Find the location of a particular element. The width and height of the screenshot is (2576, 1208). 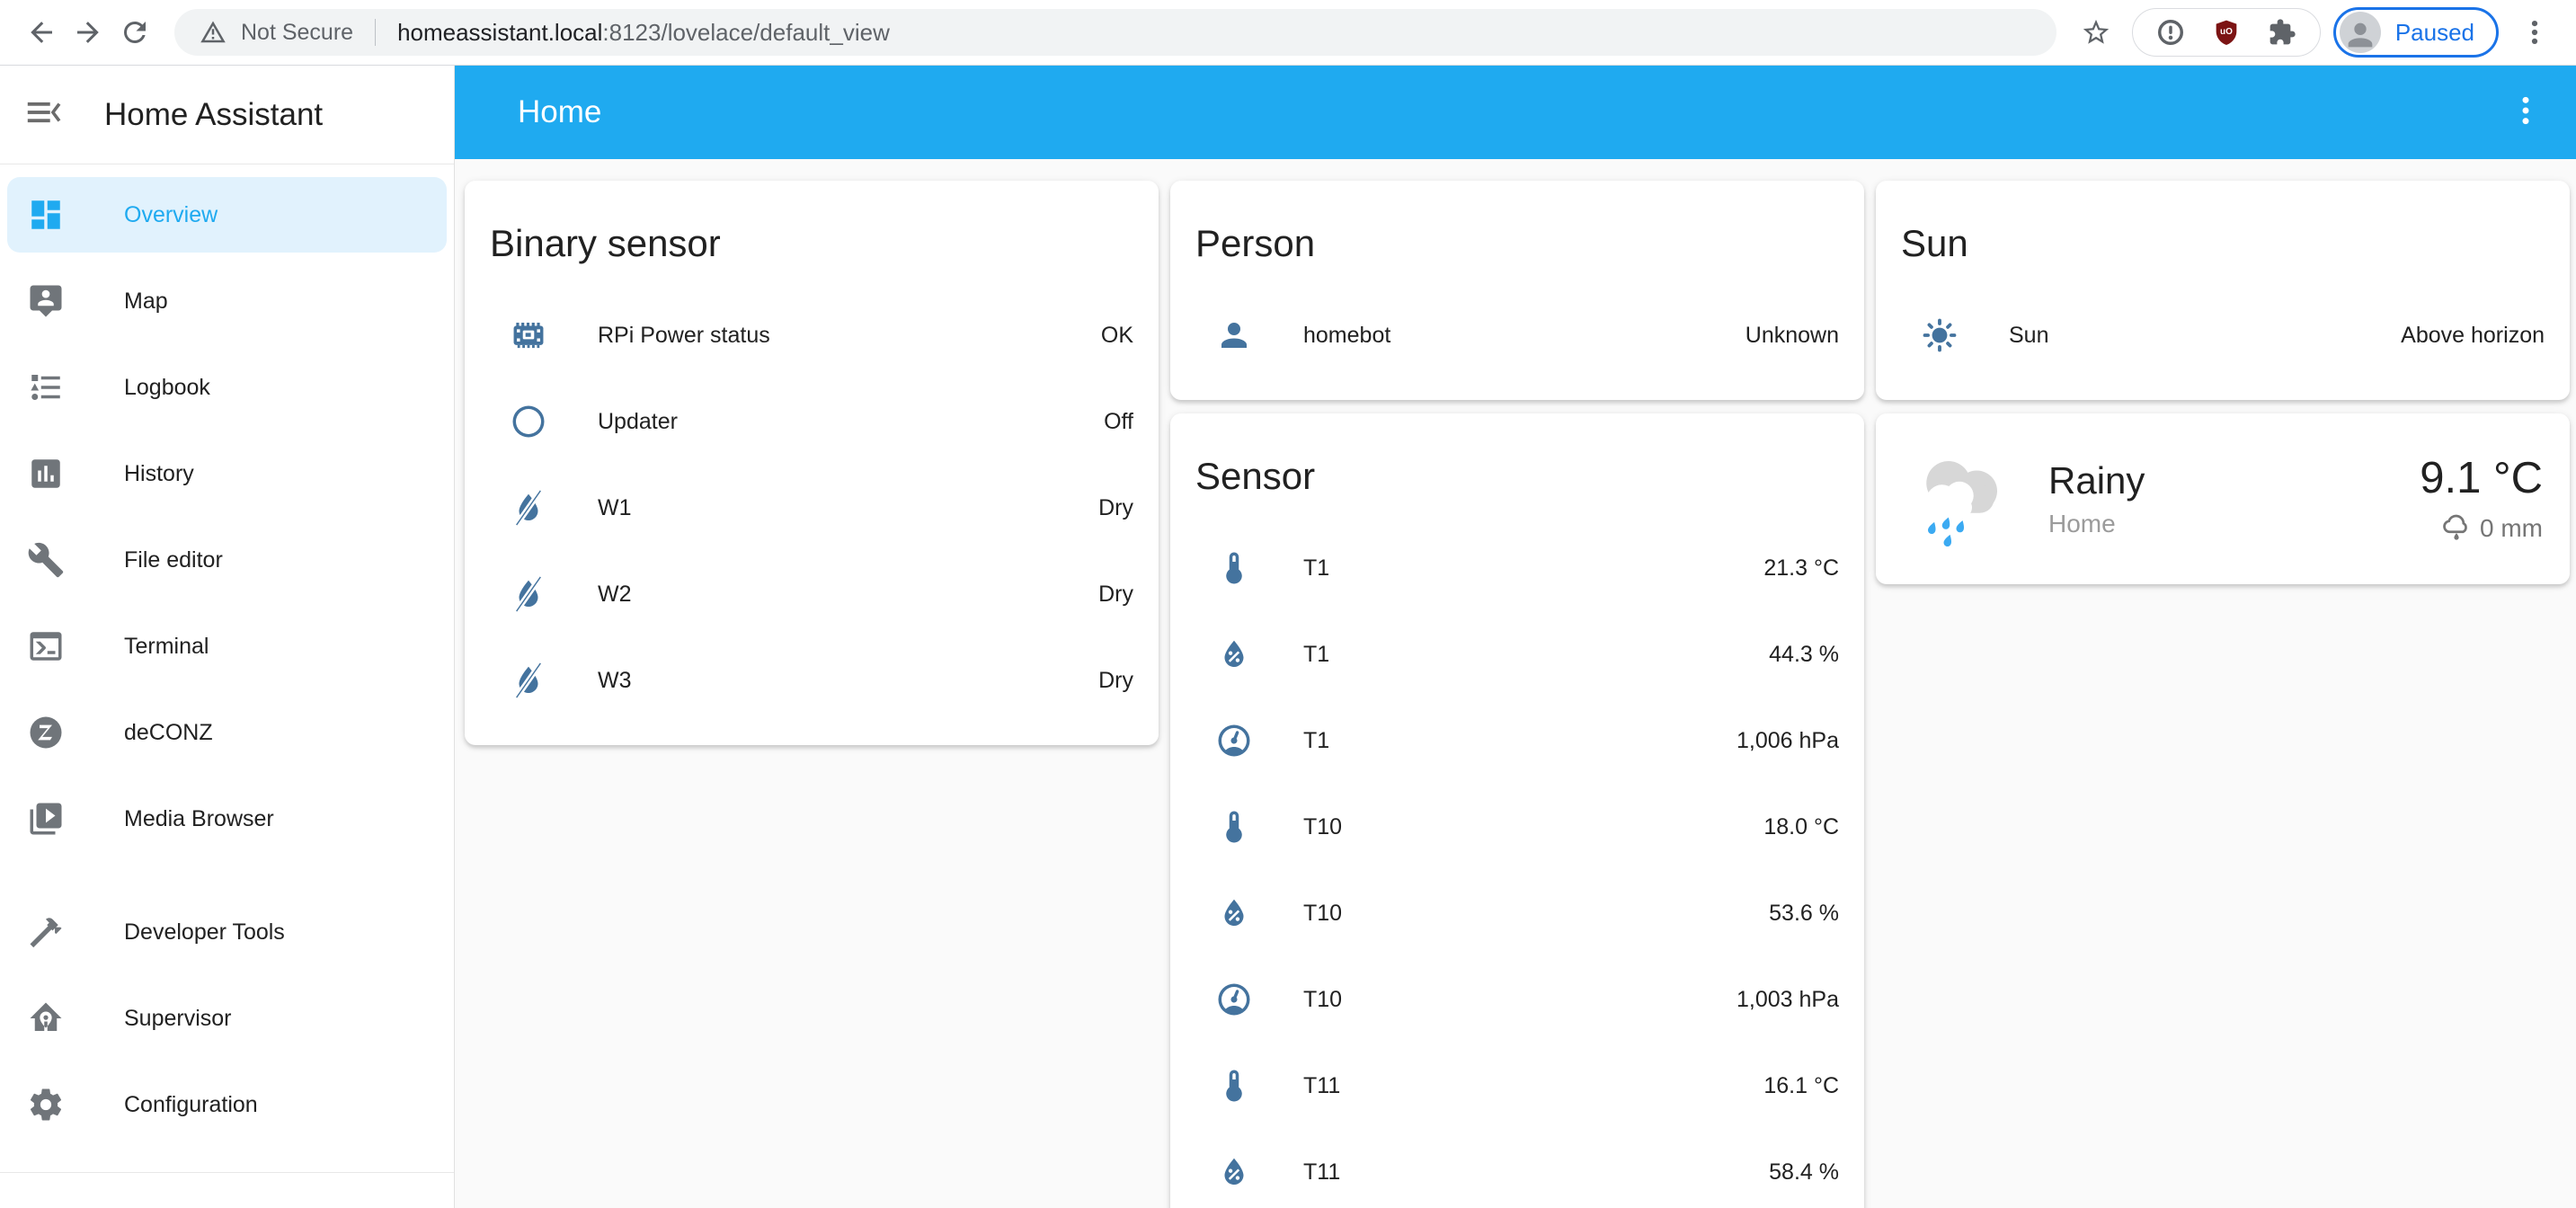

sun-card: Sun Sun Above horizon is located at coordinates (2223, 290).